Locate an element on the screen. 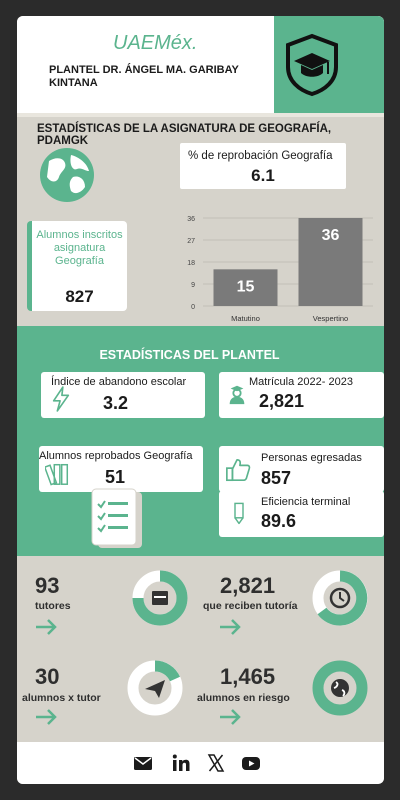 The width and height of the screenshot is (400, 800). tutors-label: tutores is located at coordinates (53, 606).